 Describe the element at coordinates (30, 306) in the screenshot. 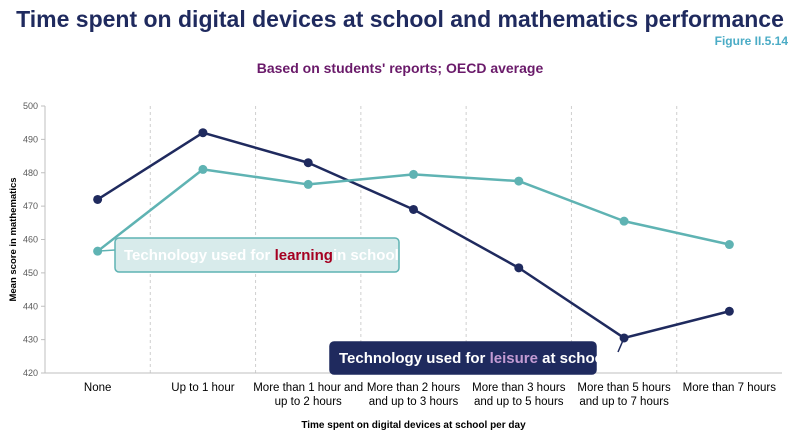

I see `y-tick-label: 440` at that location.